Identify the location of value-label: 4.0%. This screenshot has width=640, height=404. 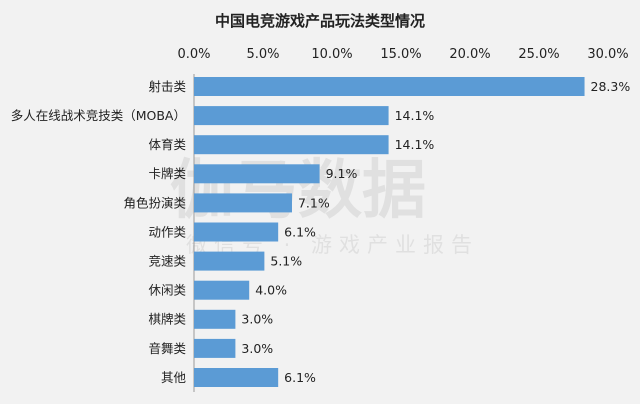
(271, 290).